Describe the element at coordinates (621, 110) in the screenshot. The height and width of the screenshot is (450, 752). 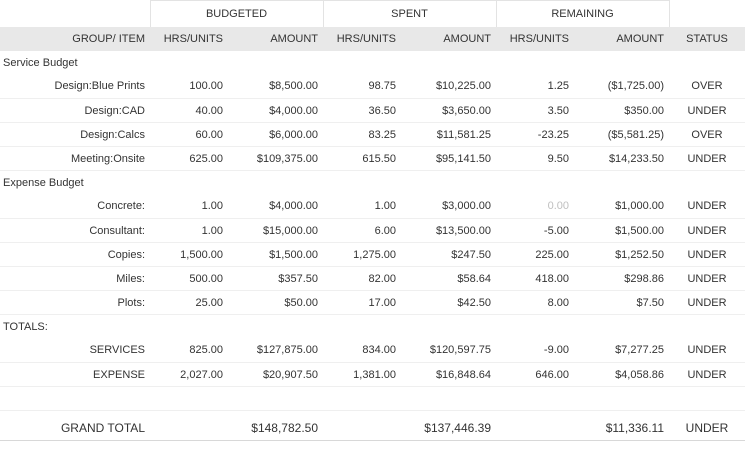
I see `row-remaining-amount: $350.00` at that location.